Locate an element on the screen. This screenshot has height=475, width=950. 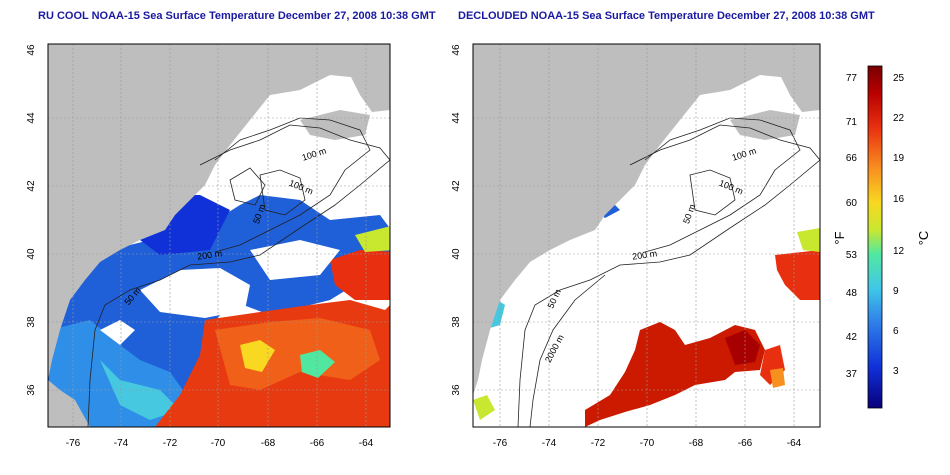
fahrenheit-axis-label: °F is located at coordinates (839, 237).